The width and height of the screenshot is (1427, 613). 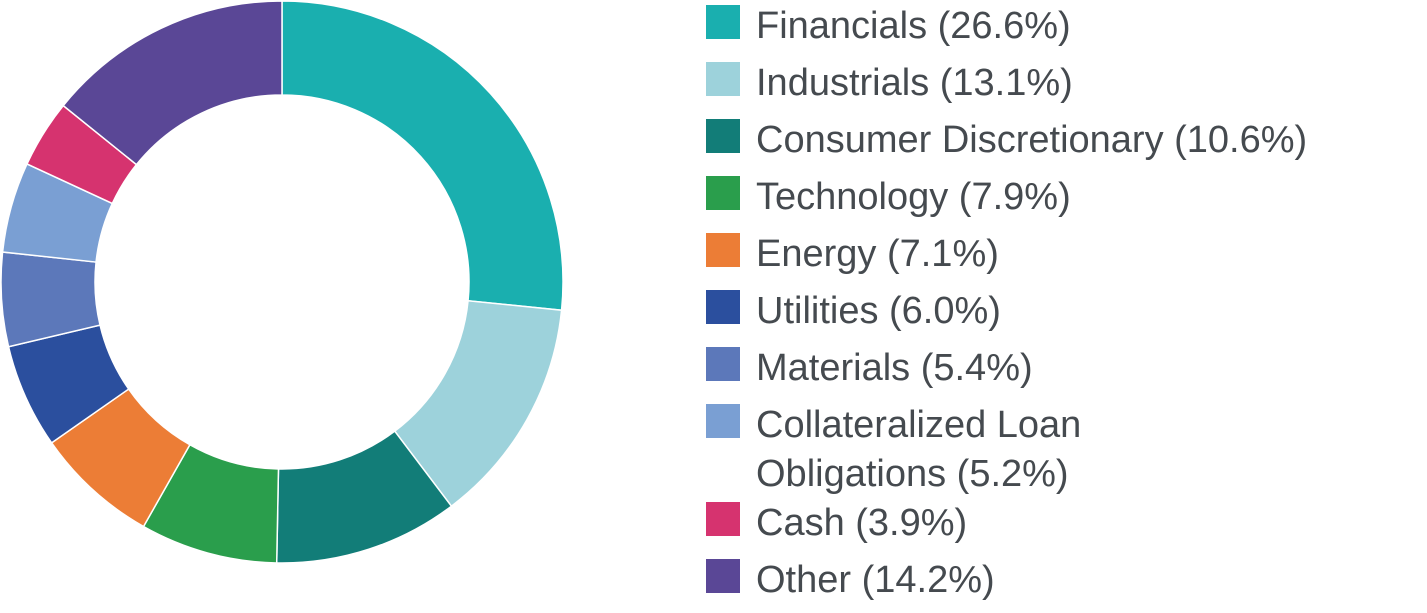 What do you see at coordinates (1061, 372) in the screenshot?
I see `legend-item: Materials (5.4%)` at bounding box center [1061, 372].